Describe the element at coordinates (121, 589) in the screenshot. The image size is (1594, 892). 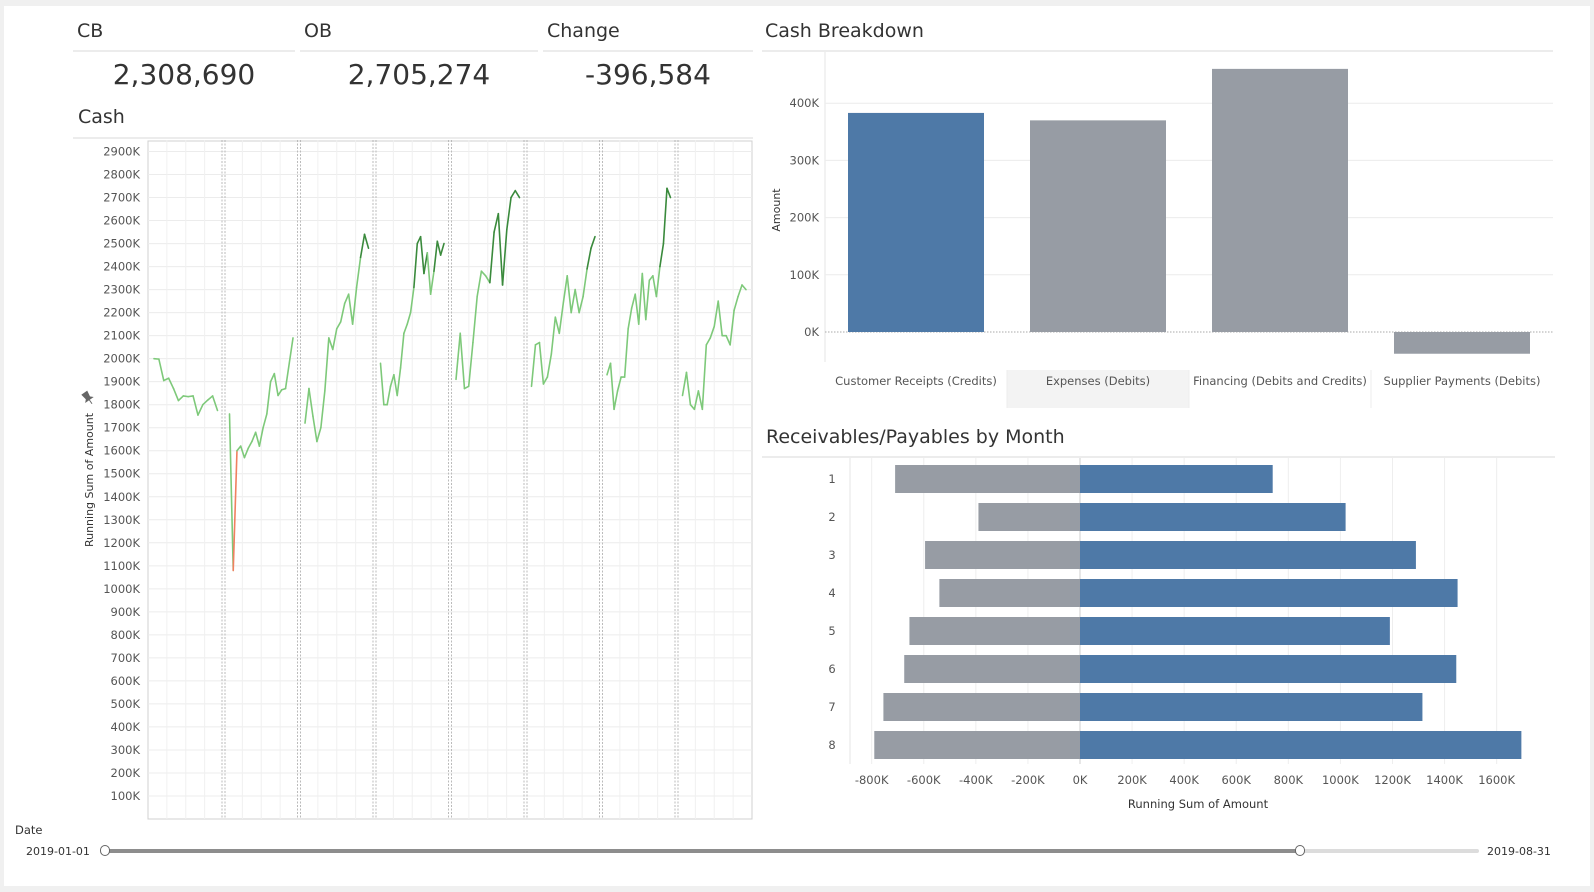
I see `y-tick-label: 1000K` at that location.